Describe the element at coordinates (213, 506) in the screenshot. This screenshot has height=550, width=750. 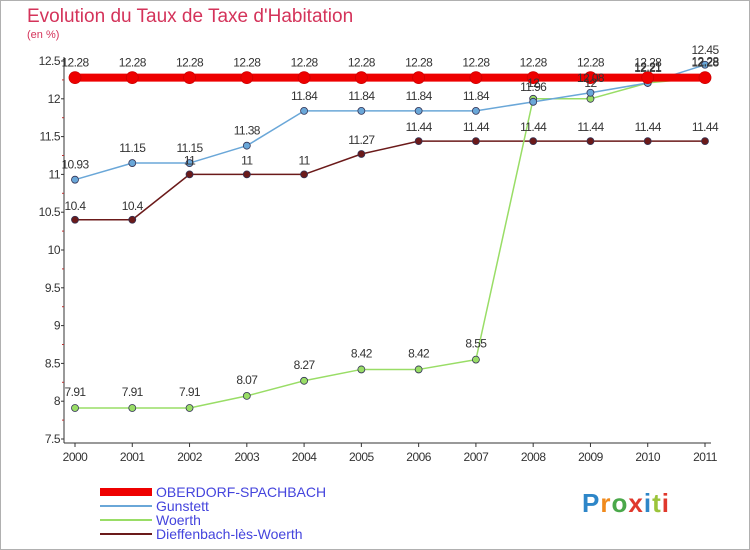
I see `legend-item-gunstett: Gunstett` at that location.